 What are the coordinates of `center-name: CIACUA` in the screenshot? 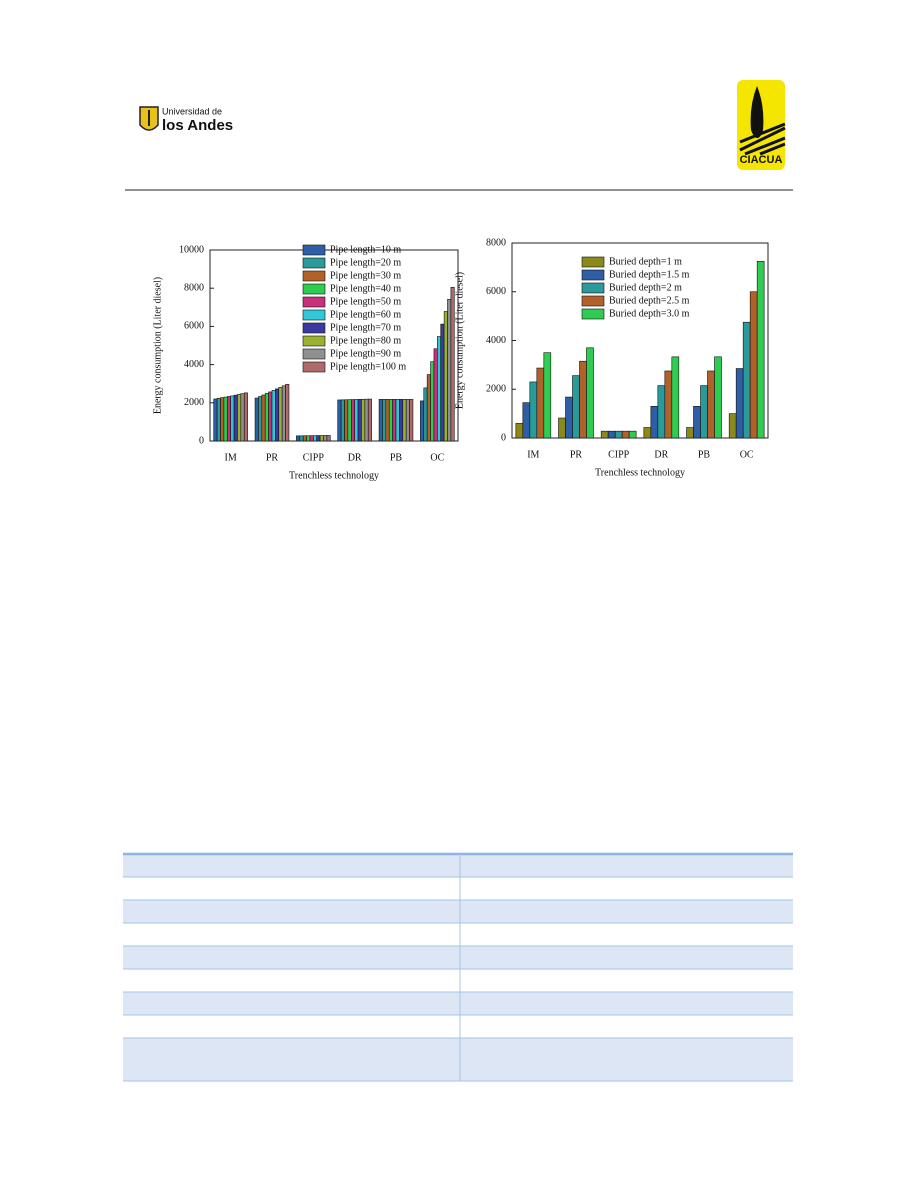 It's located at (761, 160).